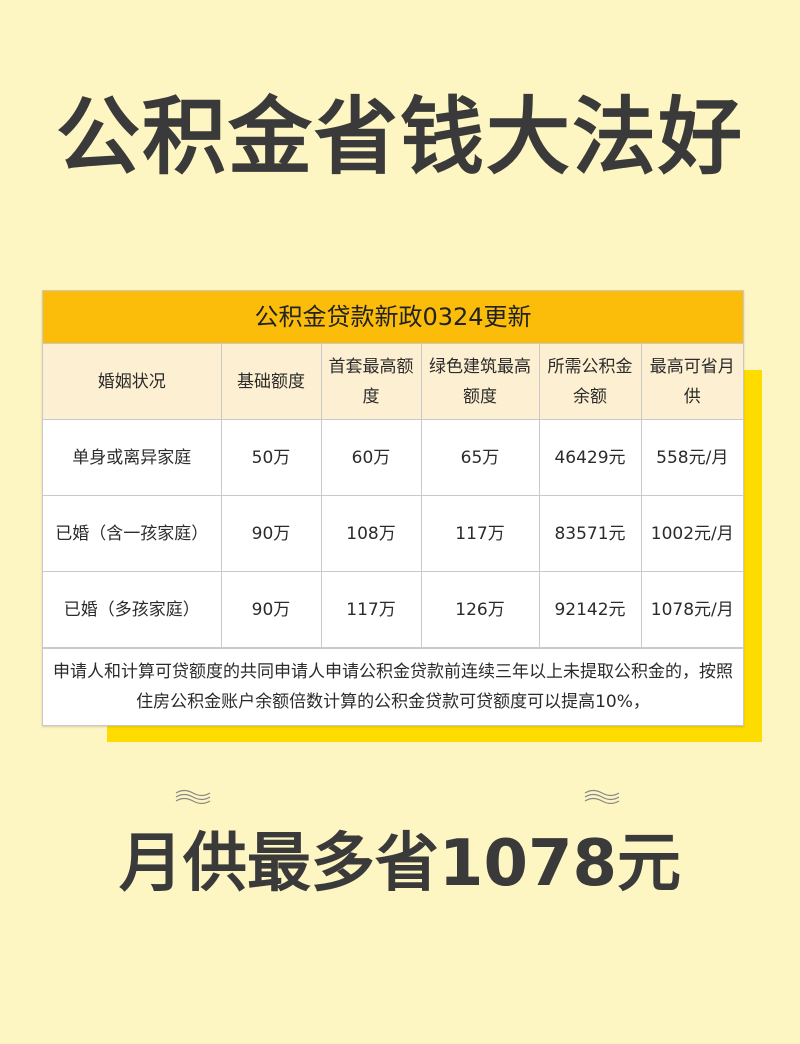 This screenshot has width=800, height=1044. What do you see at coordinates (590, 457) in the screenshot?
I see `table-cell: 46429元` at bounding box center [590, 457].